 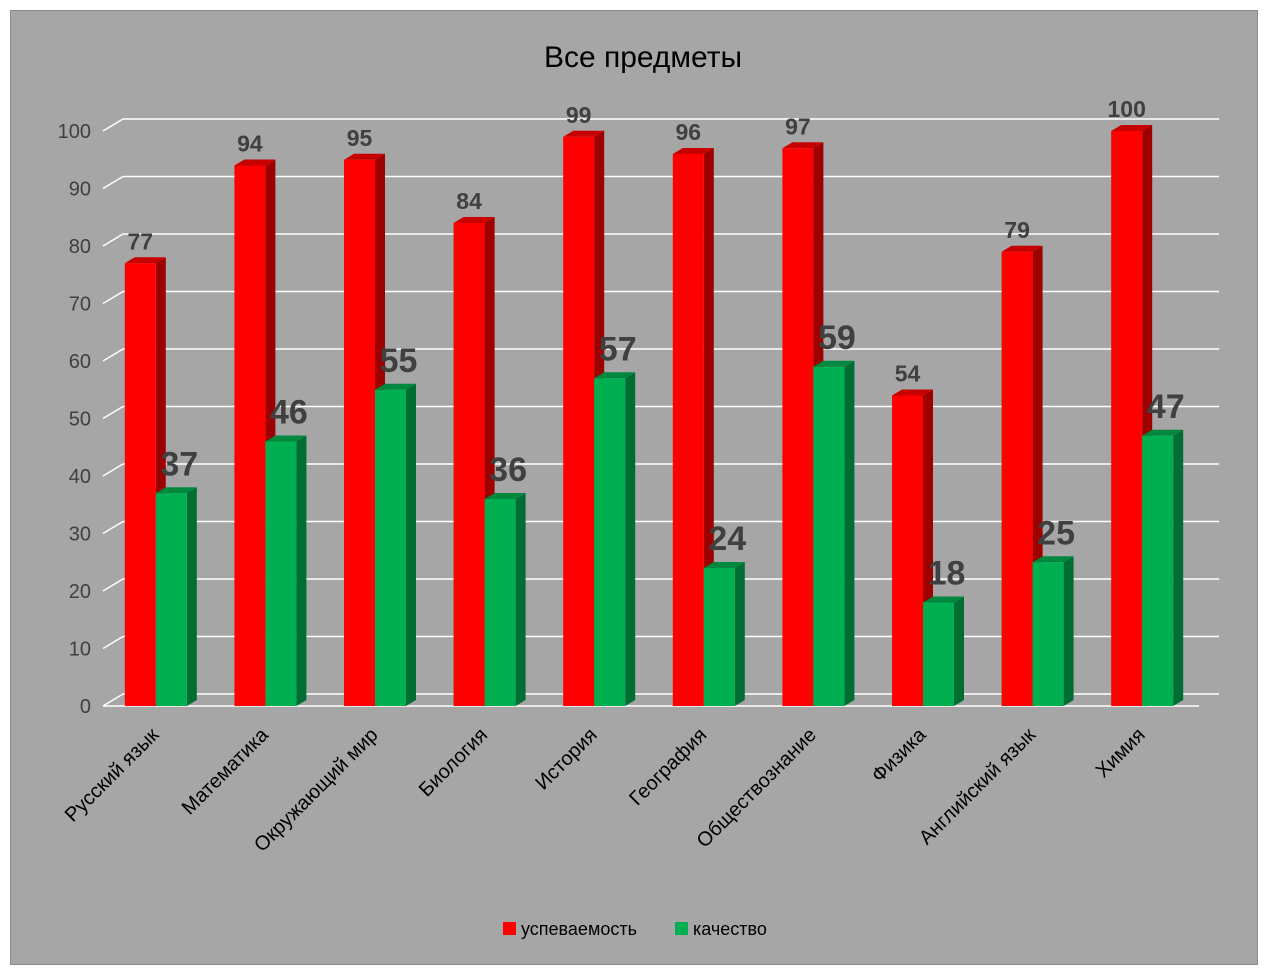 I want to click on data-label: 77, so click(x=141, y=241).